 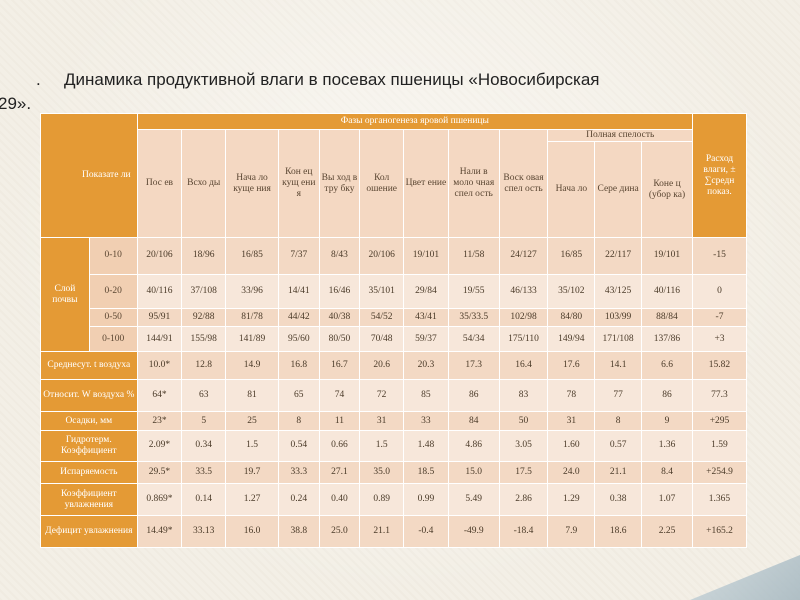 I want to click on table-cell: 33.13, so click(x=204, y=531).